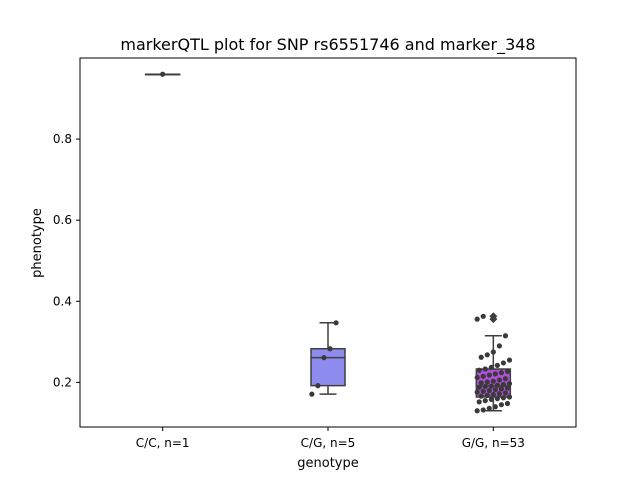  What do you see at coordinates (328, 443) in the screenshot?
I see `x-tick-label: C/G, n=5` at bounding box center [328, 443].